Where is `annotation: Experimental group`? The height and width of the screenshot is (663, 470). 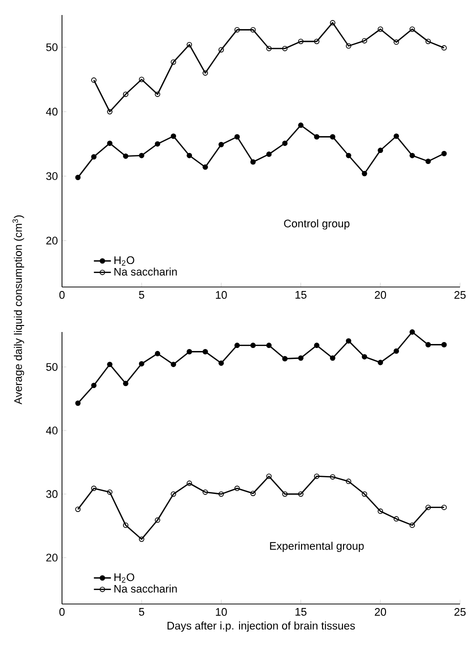 annotation: Experimental group is located at coordinates (317, 547).